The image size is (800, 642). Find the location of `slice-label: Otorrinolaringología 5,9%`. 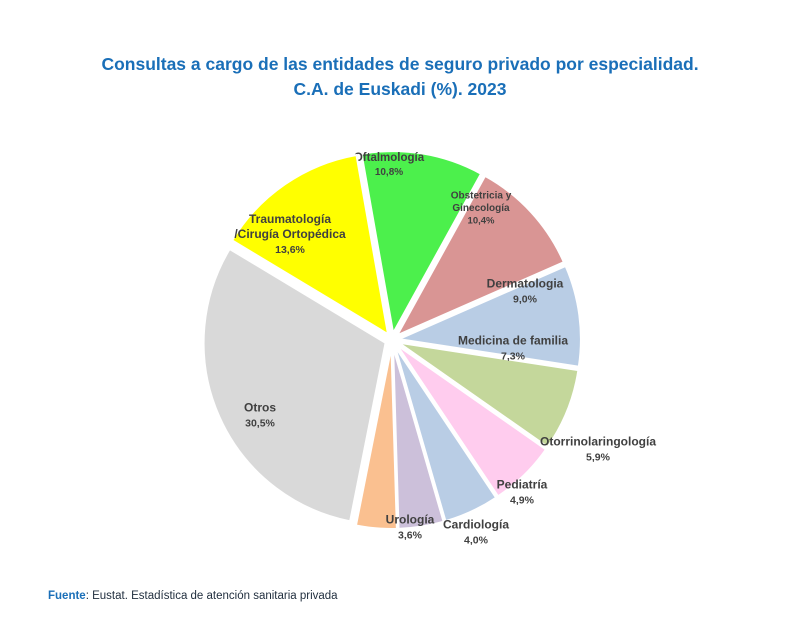

slice-label: Otorrinolaringología 5,9% is located at coordinates (598, 449).